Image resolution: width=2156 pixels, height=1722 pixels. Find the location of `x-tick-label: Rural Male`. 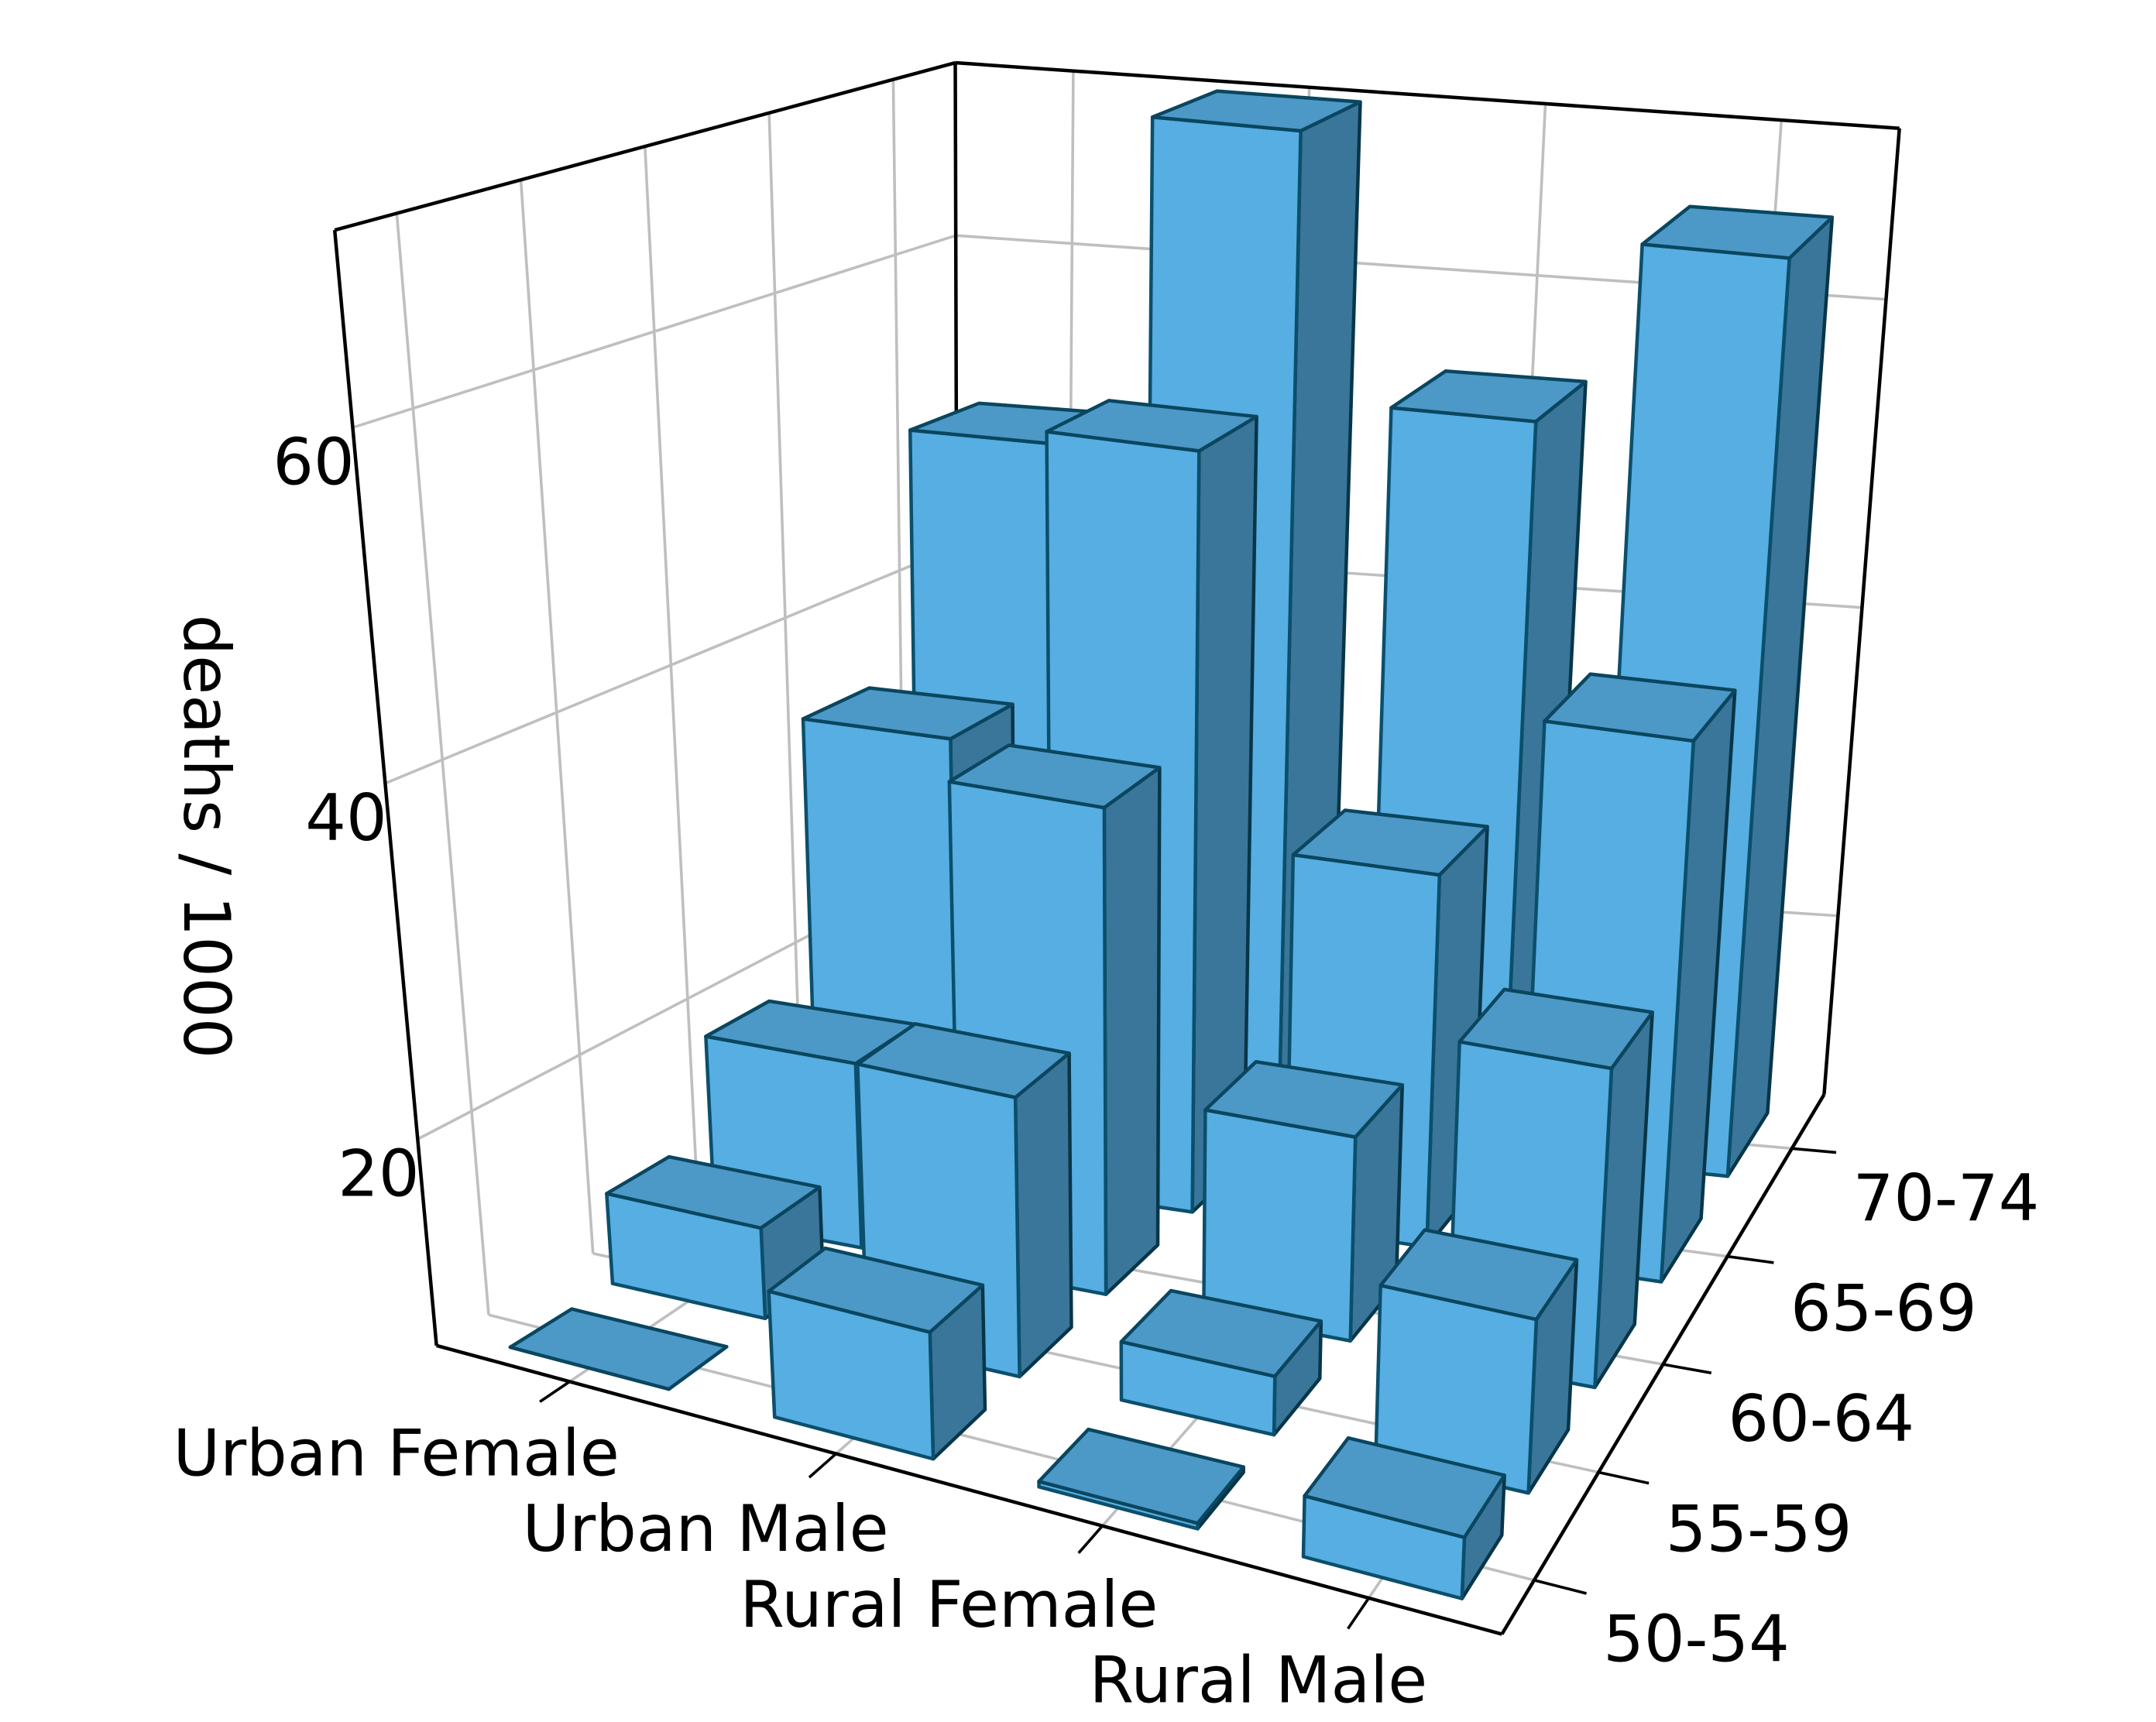

x-tick-label: Rural Male is located at coordinates (1259, 1679).